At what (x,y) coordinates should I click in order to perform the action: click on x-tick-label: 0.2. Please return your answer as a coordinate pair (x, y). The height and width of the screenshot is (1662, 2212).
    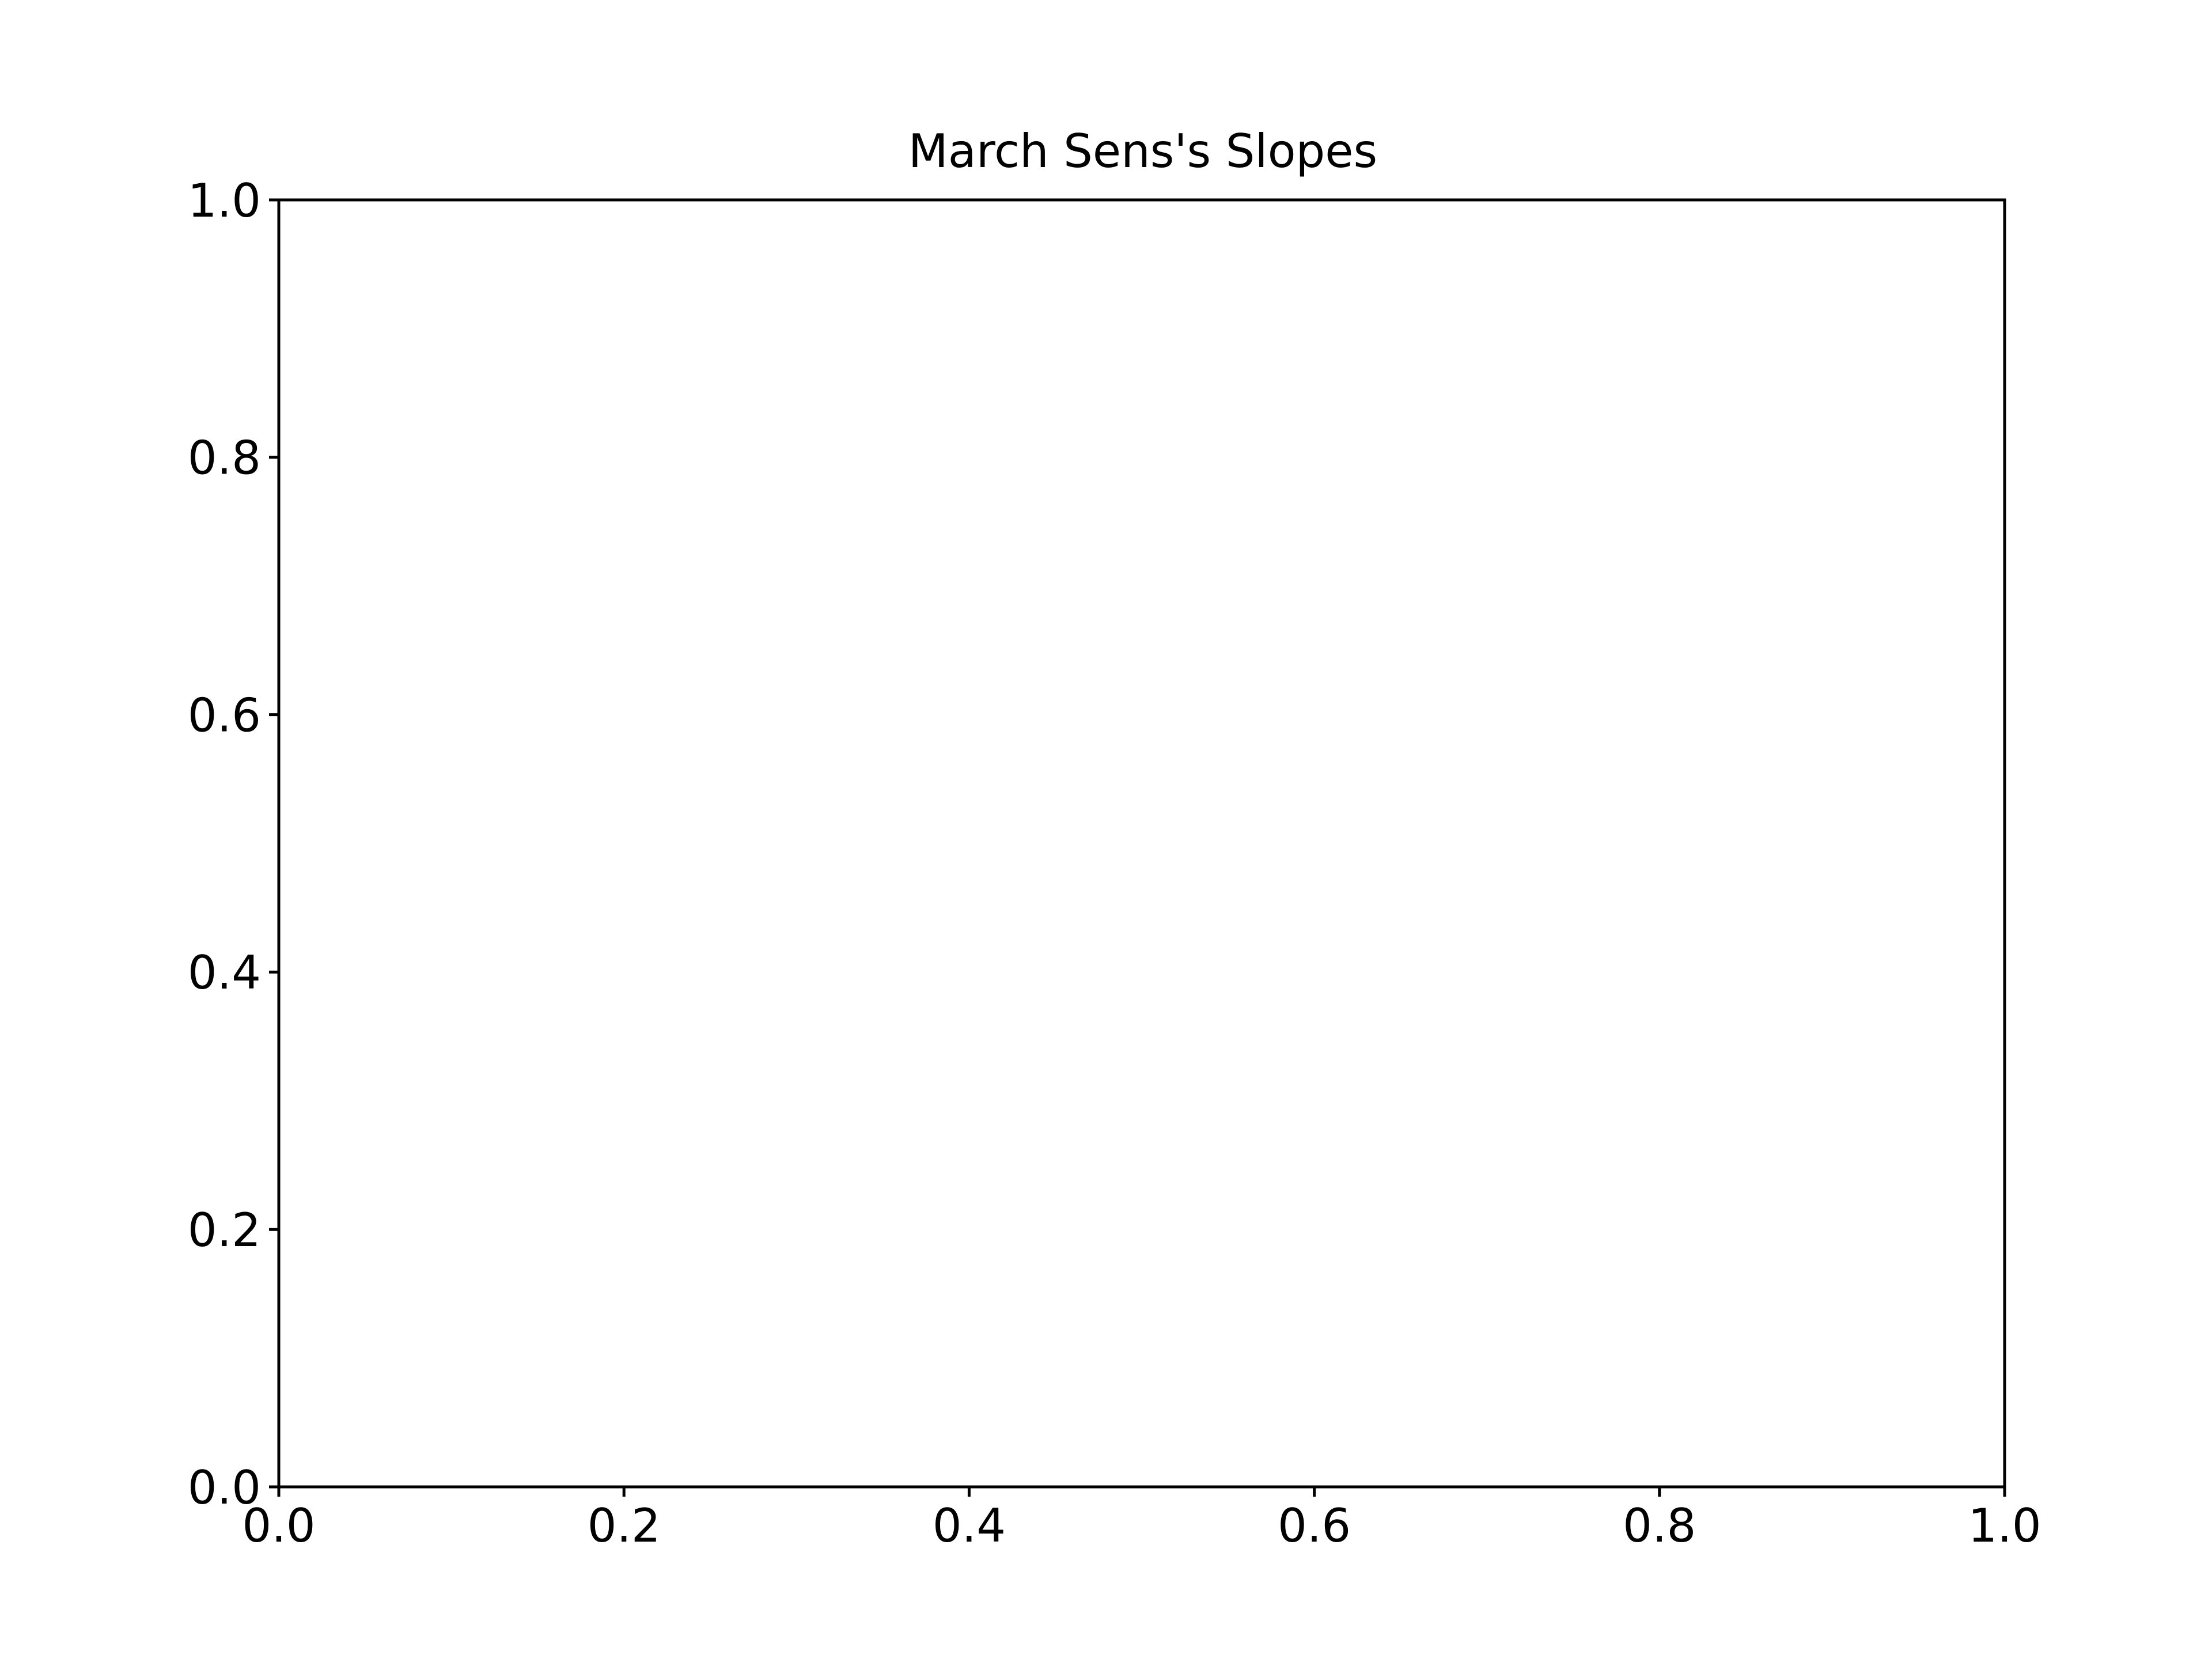
    Looking at the image, I should click on (624, 1526).